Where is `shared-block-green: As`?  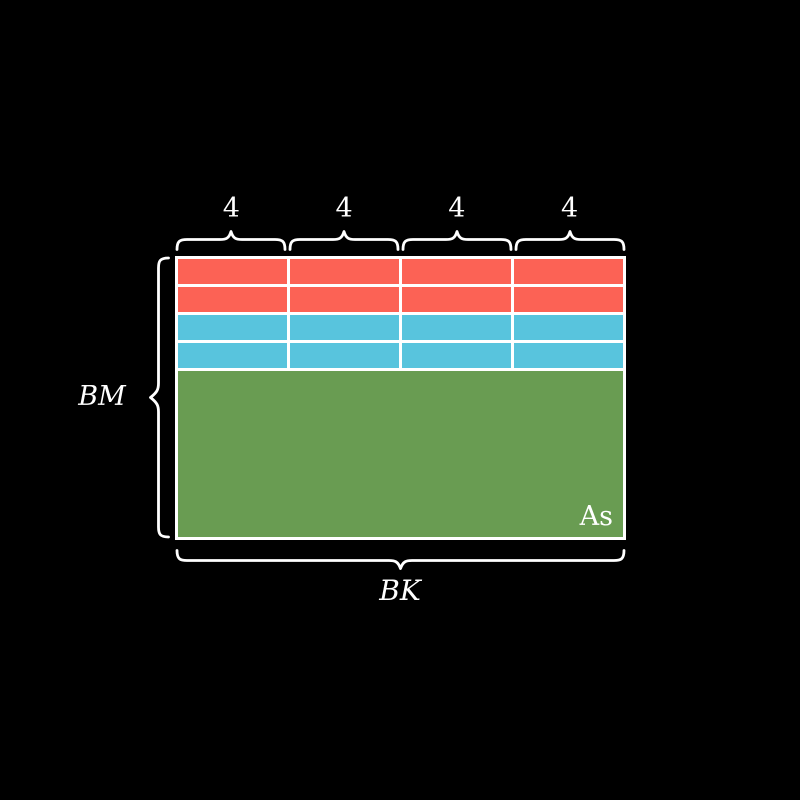 shared-block-green: As is located at coordinates (400, 454).